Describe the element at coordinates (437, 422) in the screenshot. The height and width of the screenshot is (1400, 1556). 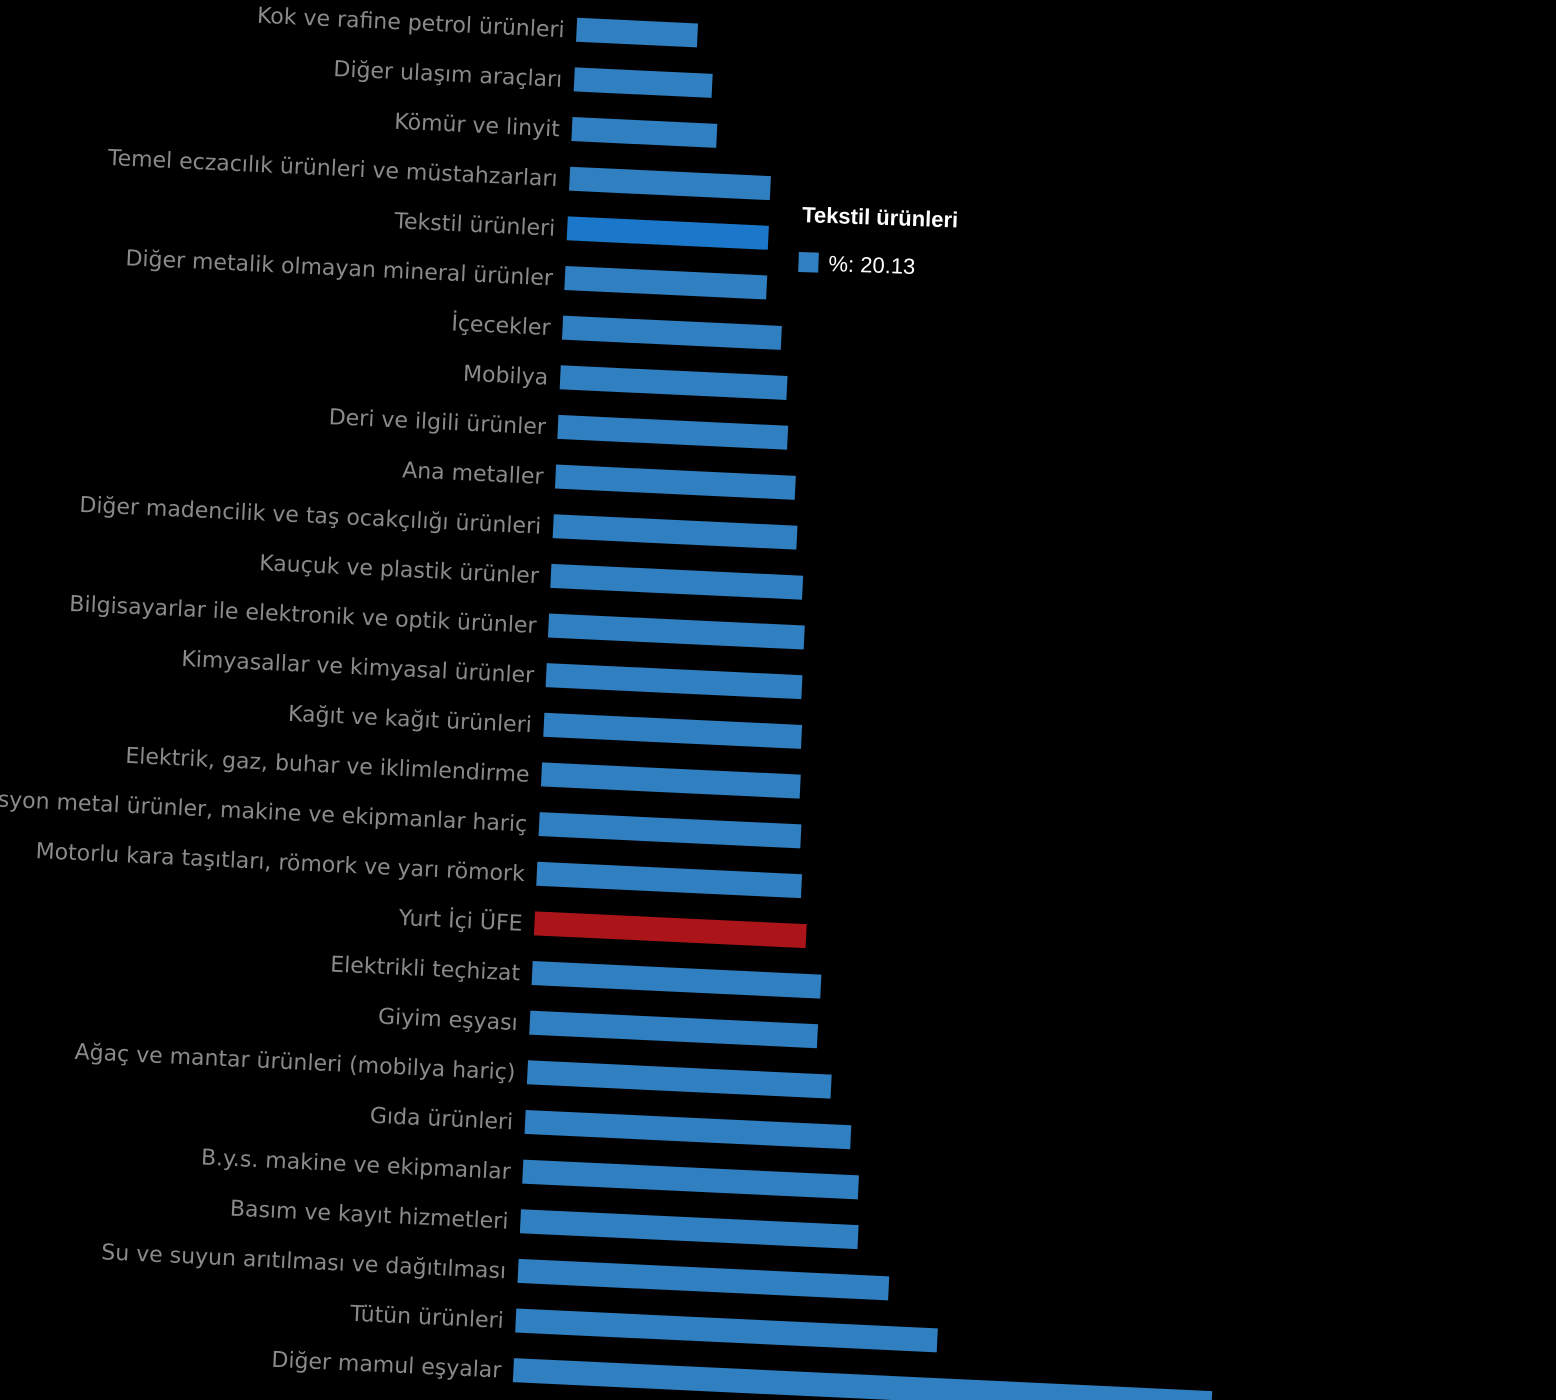
I see `category-label-8: Deri ve ilgili ürünler` at that location.